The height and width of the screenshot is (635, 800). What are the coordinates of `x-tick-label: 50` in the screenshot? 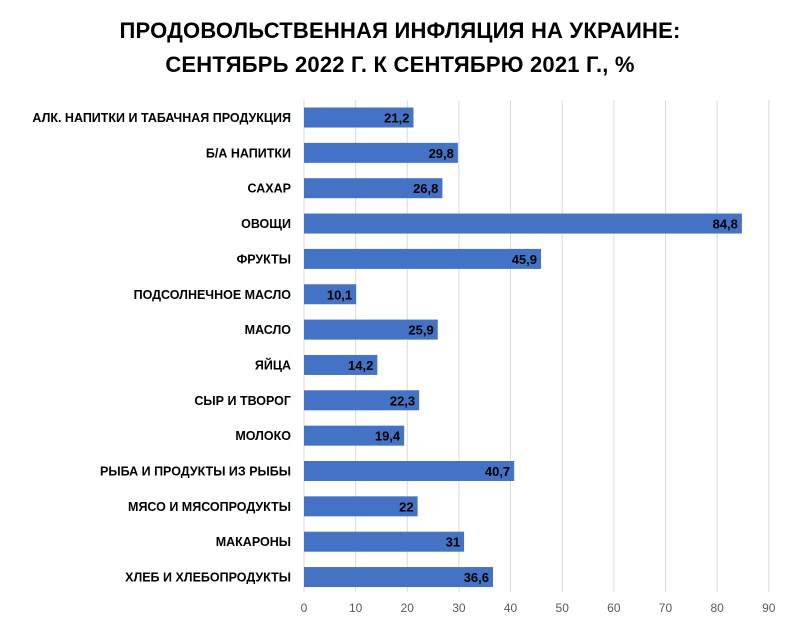 It's located at (563, 608).